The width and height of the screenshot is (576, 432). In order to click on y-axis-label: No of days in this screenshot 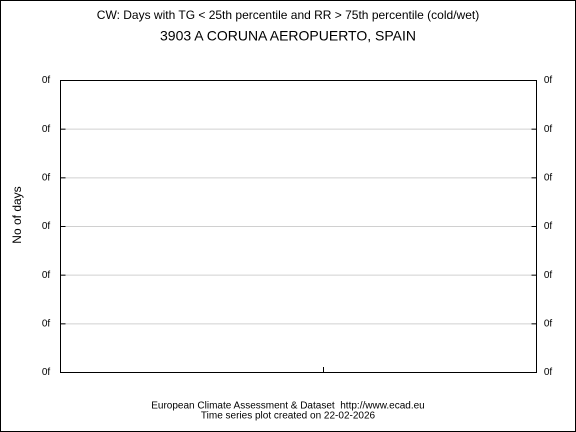, I will do `click(17, 214)`.